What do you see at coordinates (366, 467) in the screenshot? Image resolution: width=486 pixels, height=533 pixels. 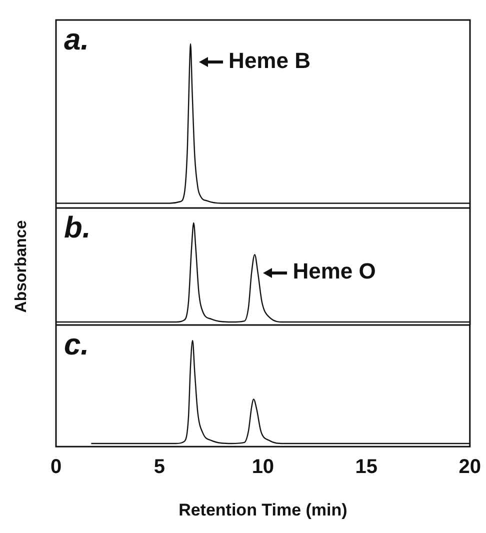 I see `x-tick-label: 15` at bounding box center [366, 467].